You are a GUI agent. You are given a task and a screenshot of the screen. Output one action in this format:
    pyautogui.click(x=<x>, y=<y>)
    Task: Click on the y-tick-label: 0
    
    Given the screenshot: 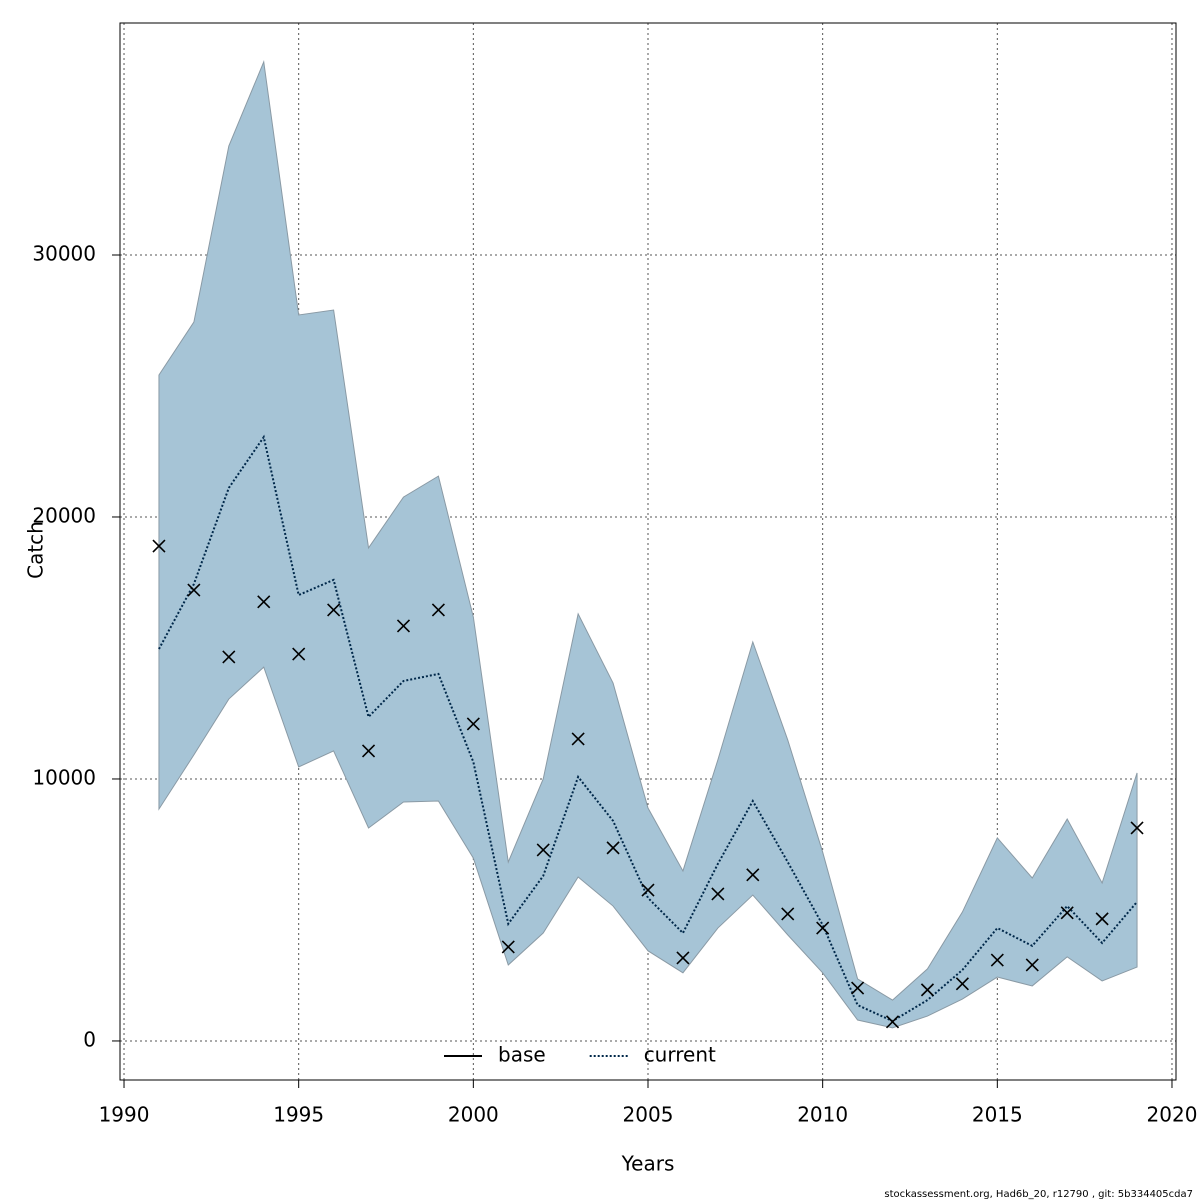 What is the action you would take?
    pyautogui.click(x=89, y=1039)
    